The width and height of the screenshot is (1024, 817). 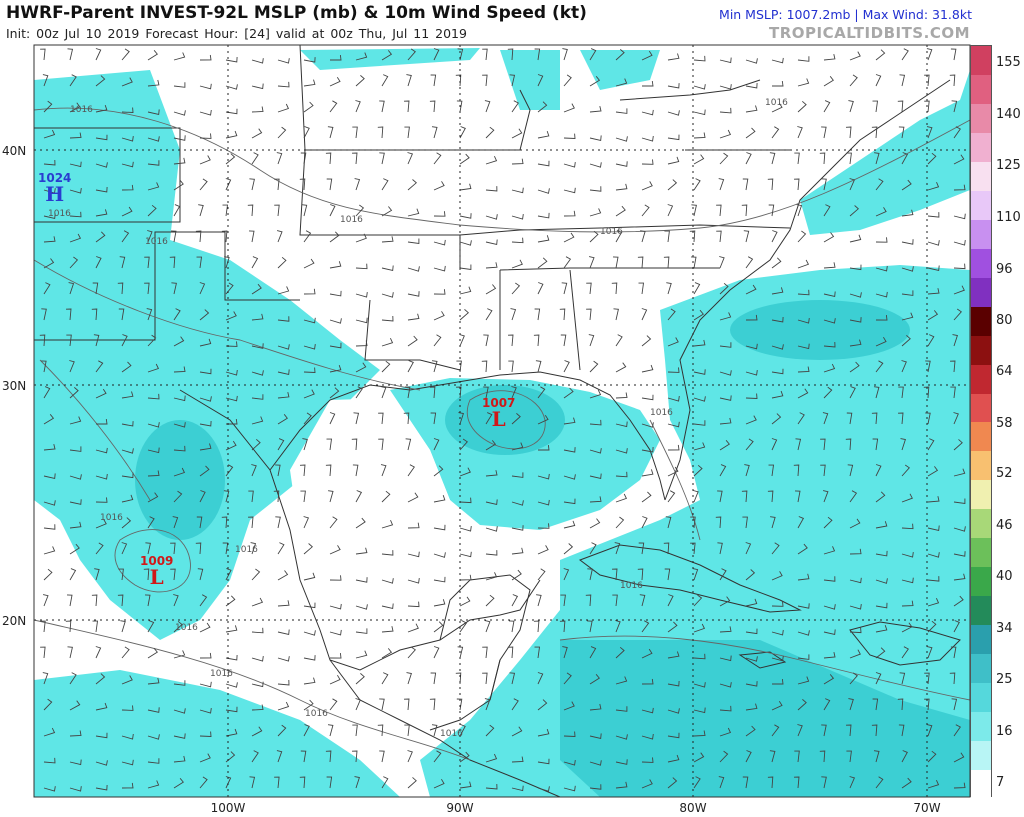 What do you see at coordinates (111, 518) in the screenshot?
I see `isobar-label: 1016` at bounding box center [111, 518].